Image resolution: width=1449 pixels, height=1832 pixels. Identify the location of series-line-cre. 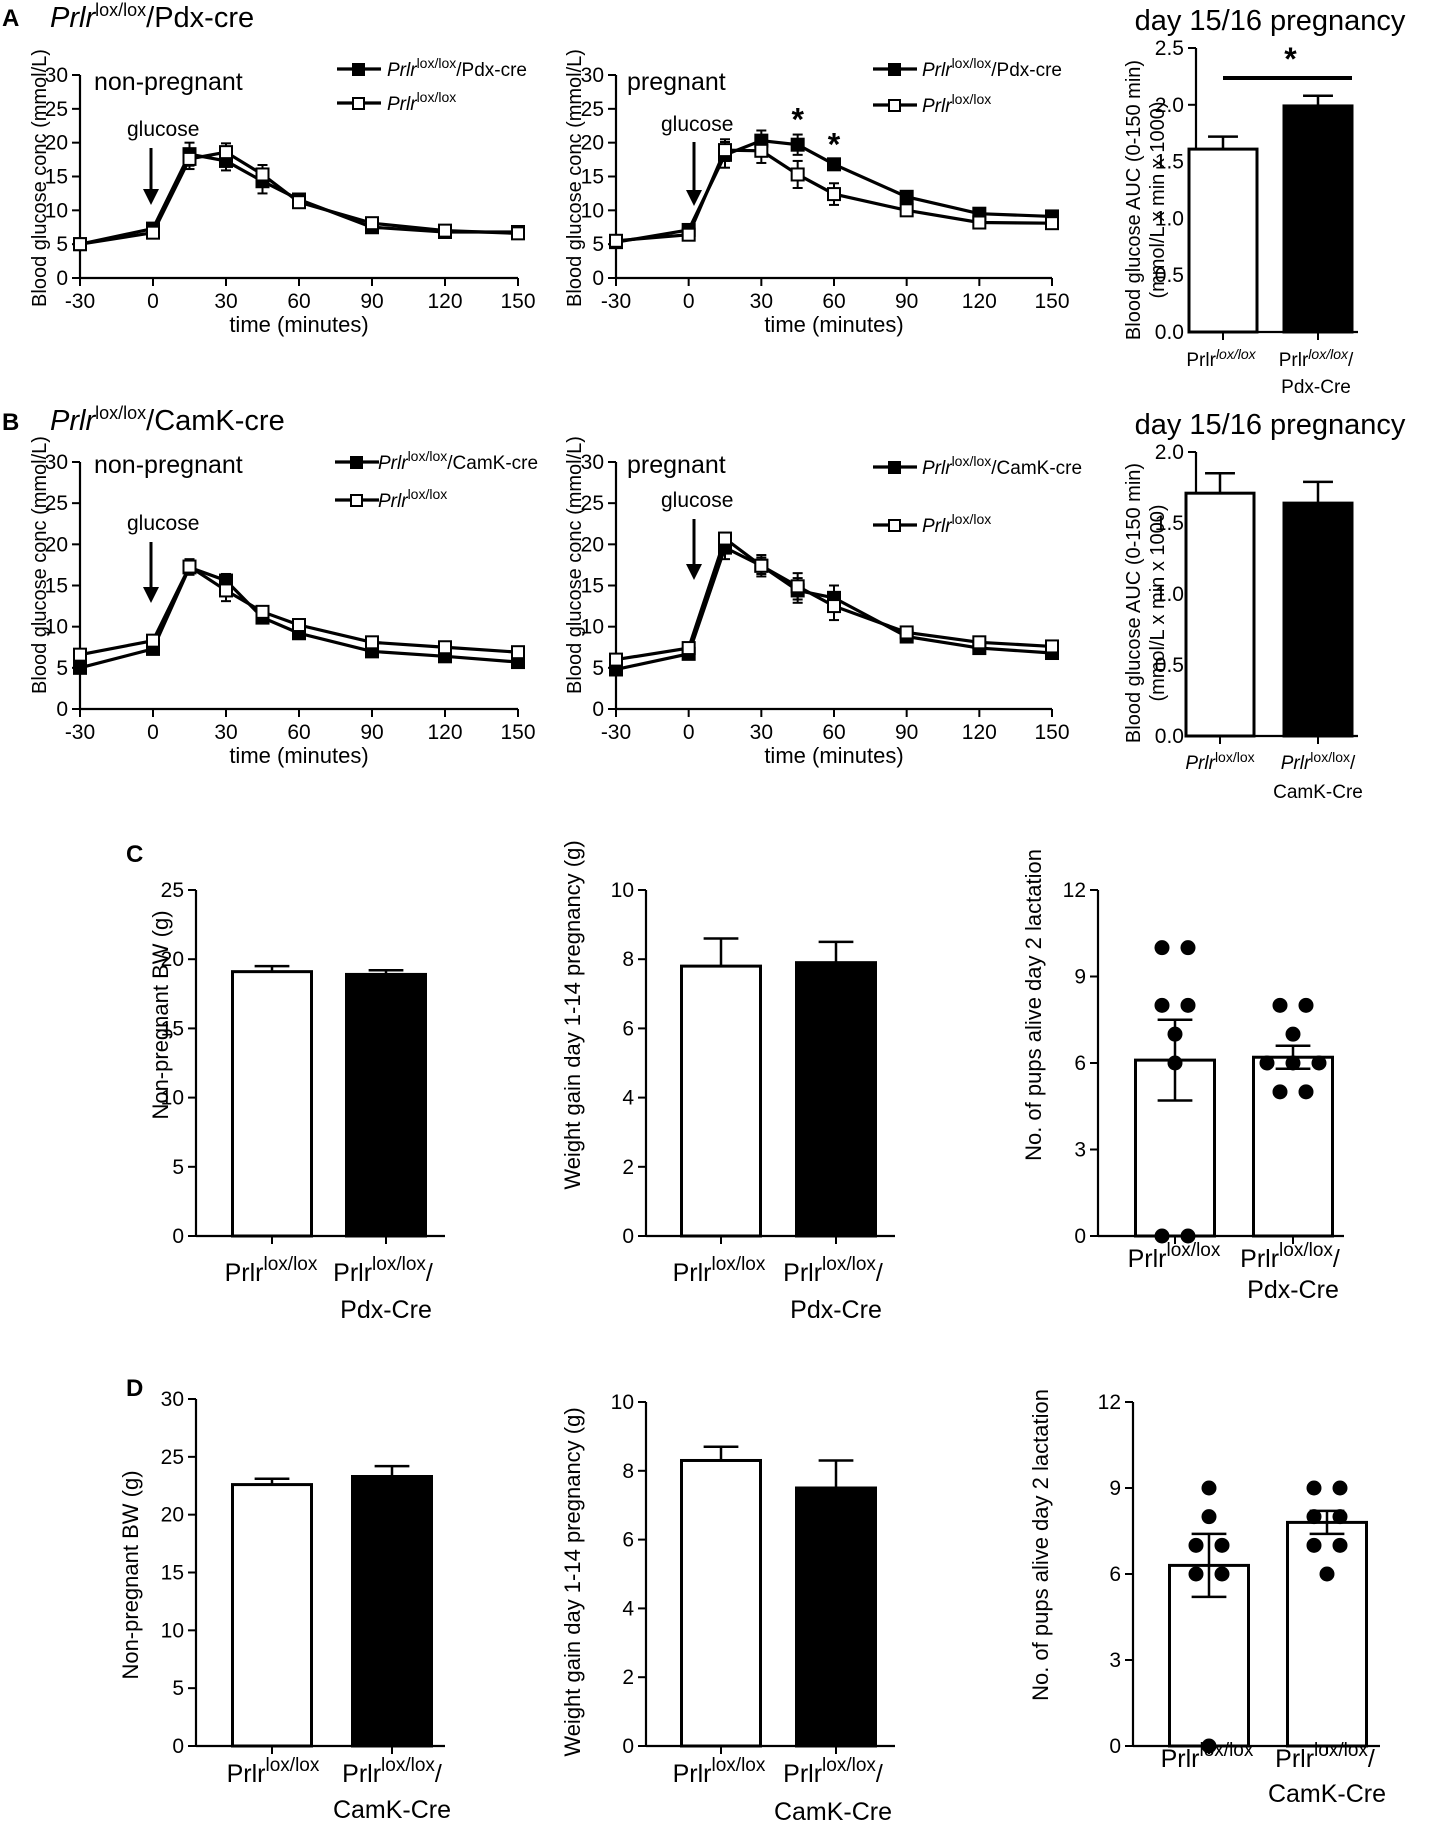
(299, 617).